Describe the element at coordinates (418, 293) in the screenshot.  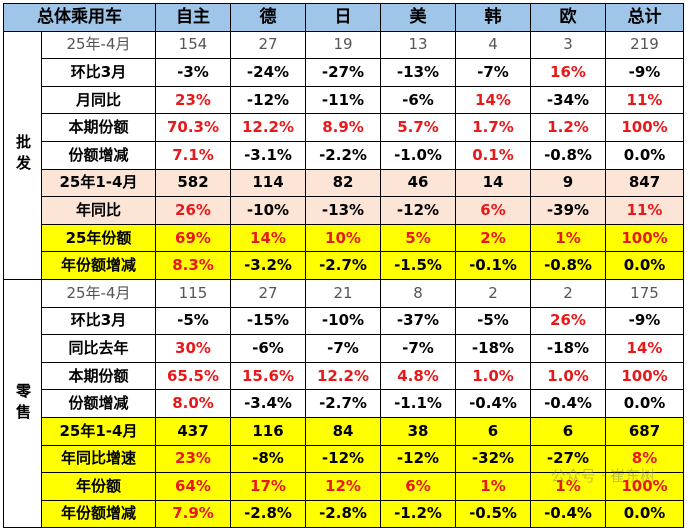
I see `table-cell: 8` at that location.